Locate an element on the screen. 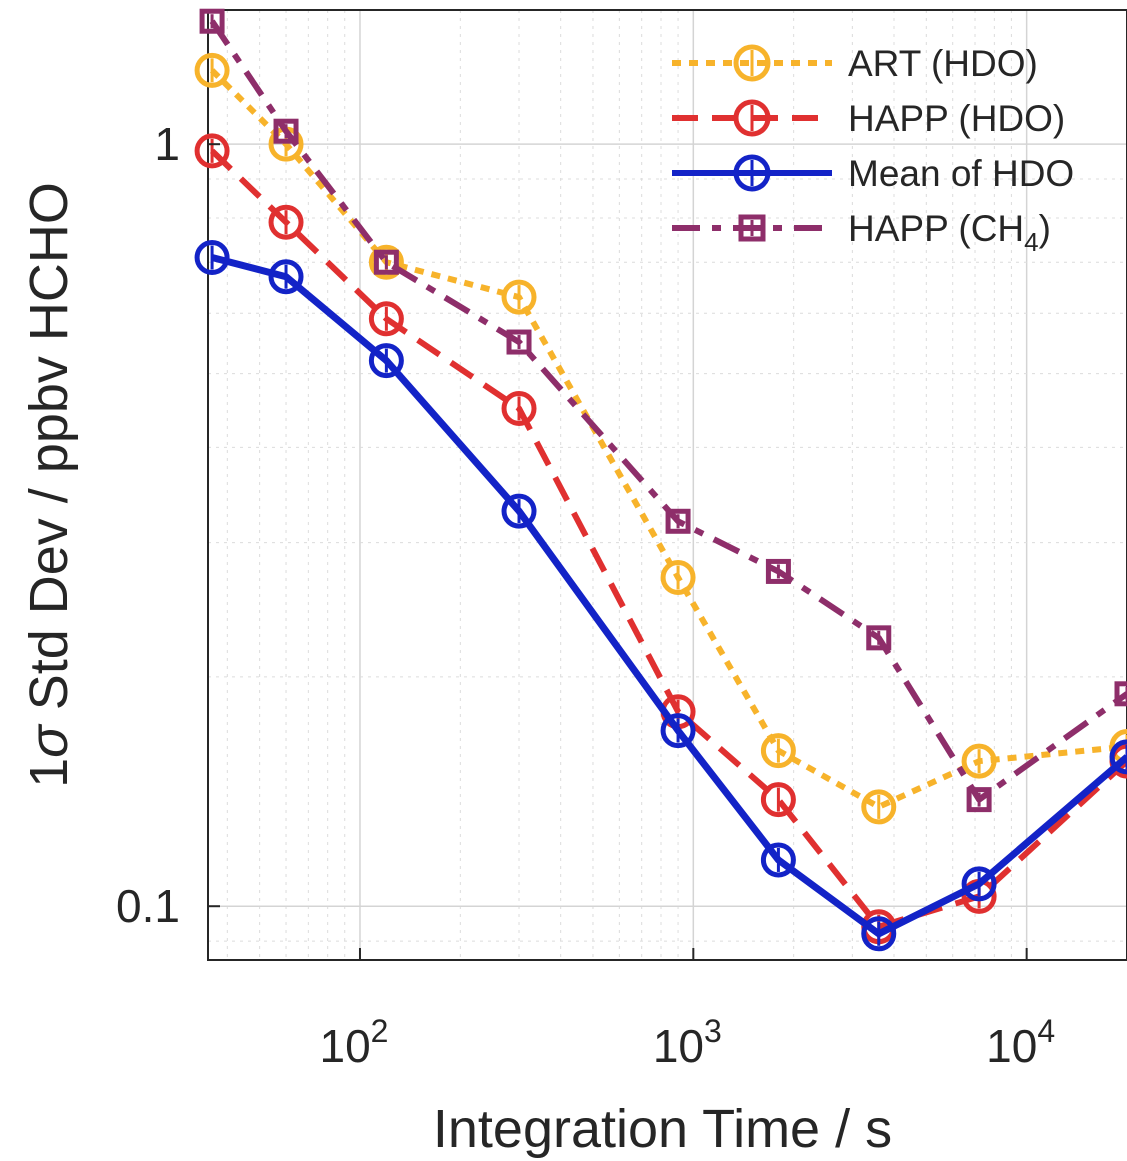  legend-entry: HAPP (HDO) is located at coordinates (868, 118).